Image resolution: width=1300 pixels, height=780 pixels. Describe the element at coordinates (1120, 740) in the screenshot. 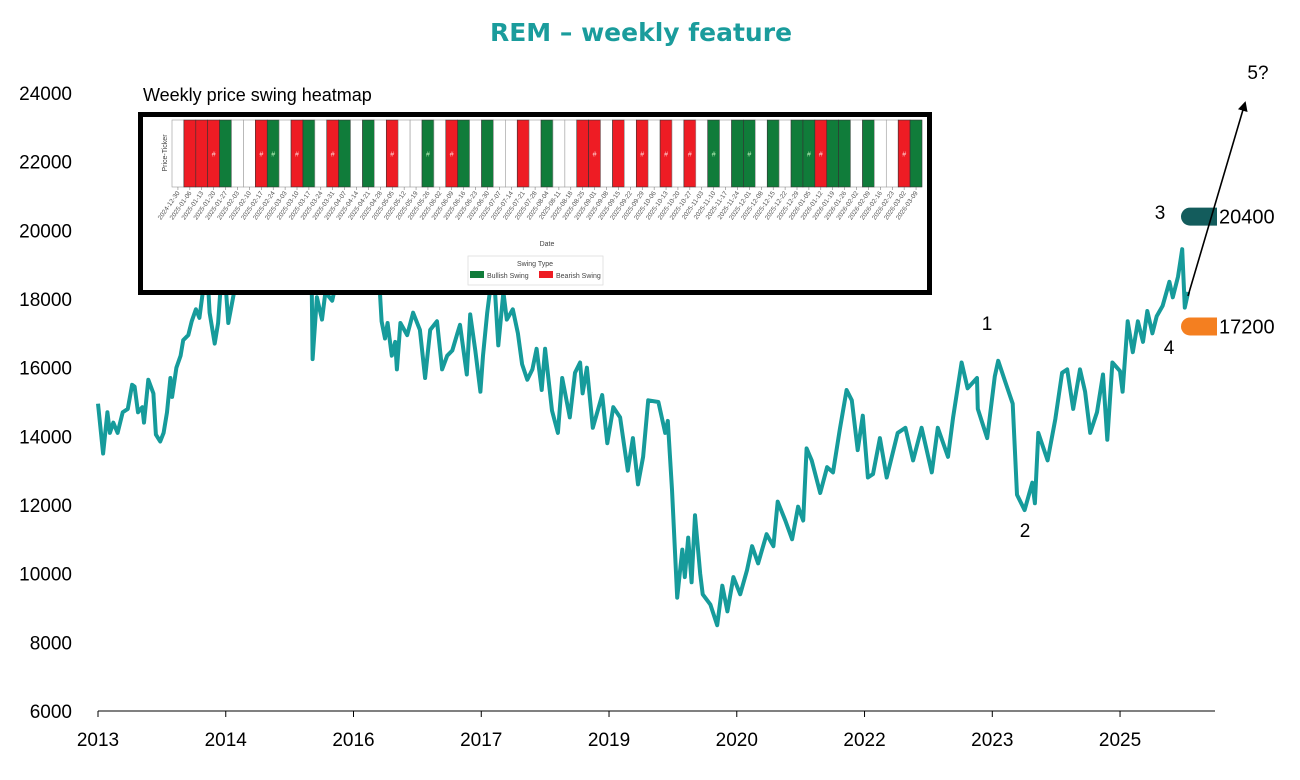

I see `x-tick-label: 2025` at that location.